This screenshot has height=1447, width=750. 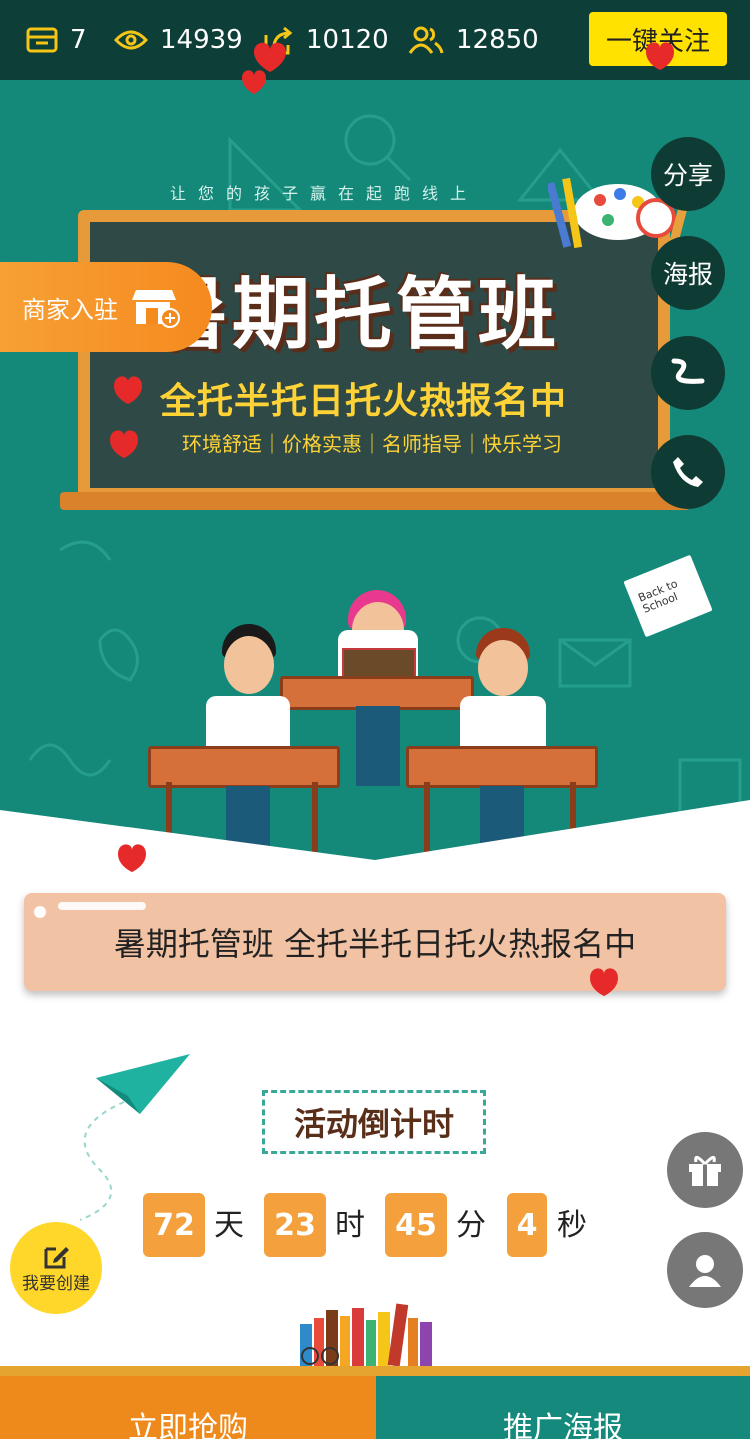 I want to click on countdown-minutes-unit: 分, so click(x=471, y=1225).